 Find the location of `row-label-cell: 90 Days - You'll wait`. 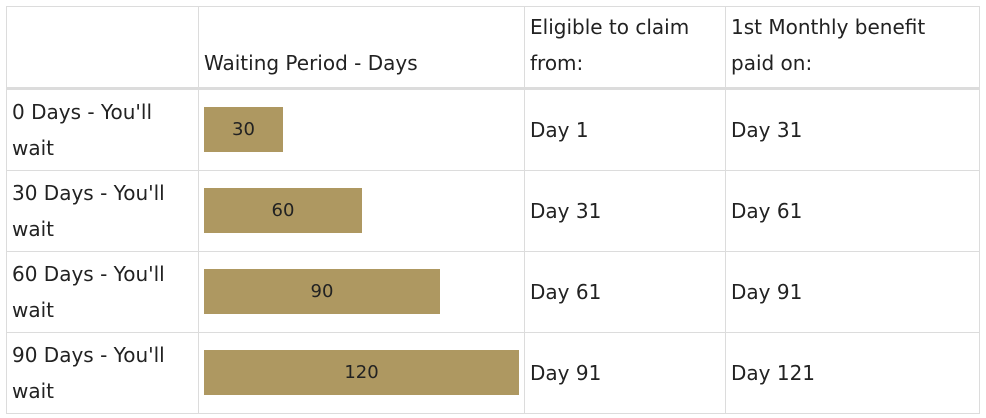

row-label-cell: 90 Days - You'll wait is located at coordinates (102, 373).